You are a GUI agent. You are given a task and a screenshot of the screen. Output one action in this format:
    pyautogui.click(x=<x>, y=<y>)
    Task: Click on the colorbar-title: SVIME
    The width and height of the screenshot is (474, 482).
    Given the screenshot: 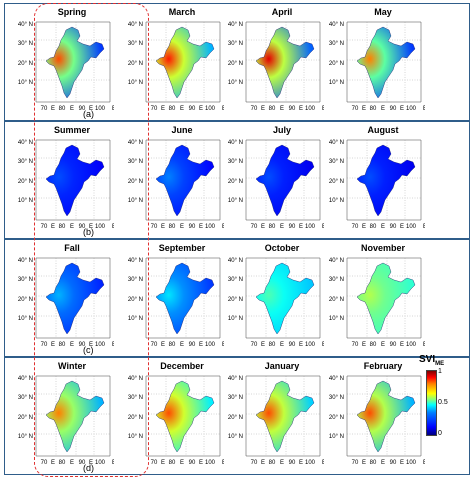 What is the action you would take?
    pyautogui.click(x=432, y=360)
    